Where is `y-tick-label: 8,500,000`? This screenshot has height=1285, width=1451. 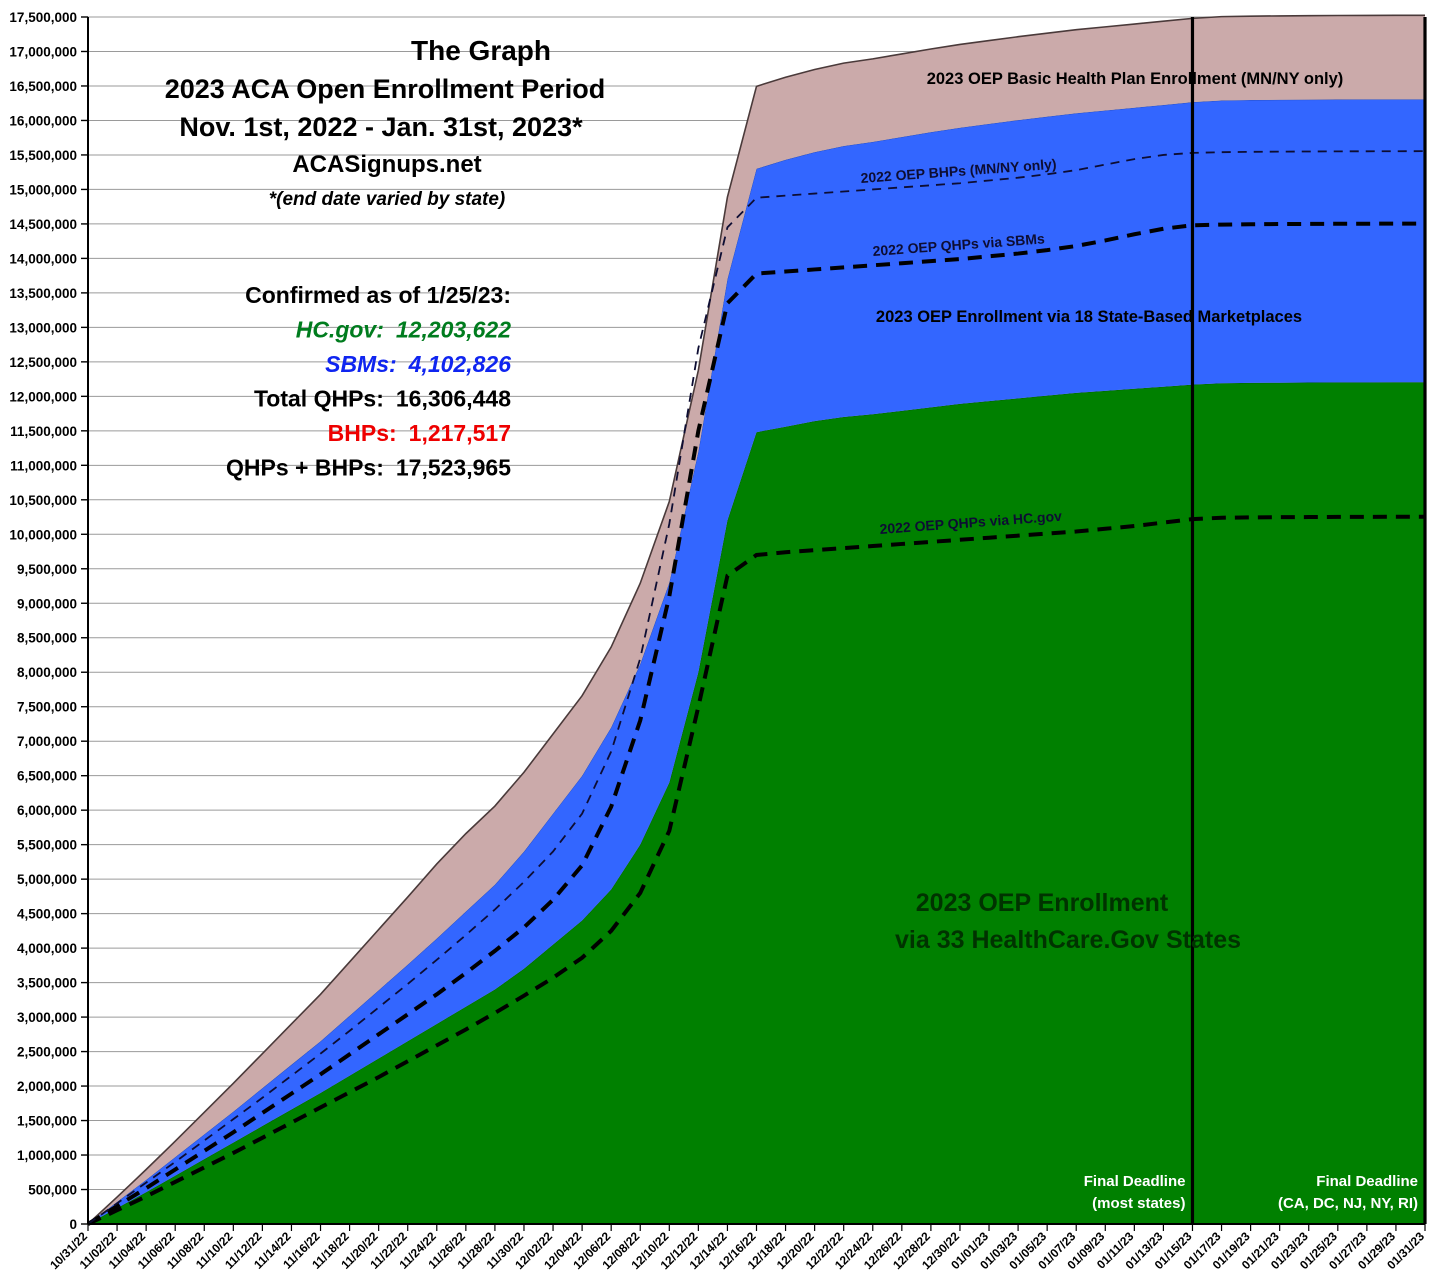
y-tick-label: 8,500,000 is located at coordinates (47, 638).